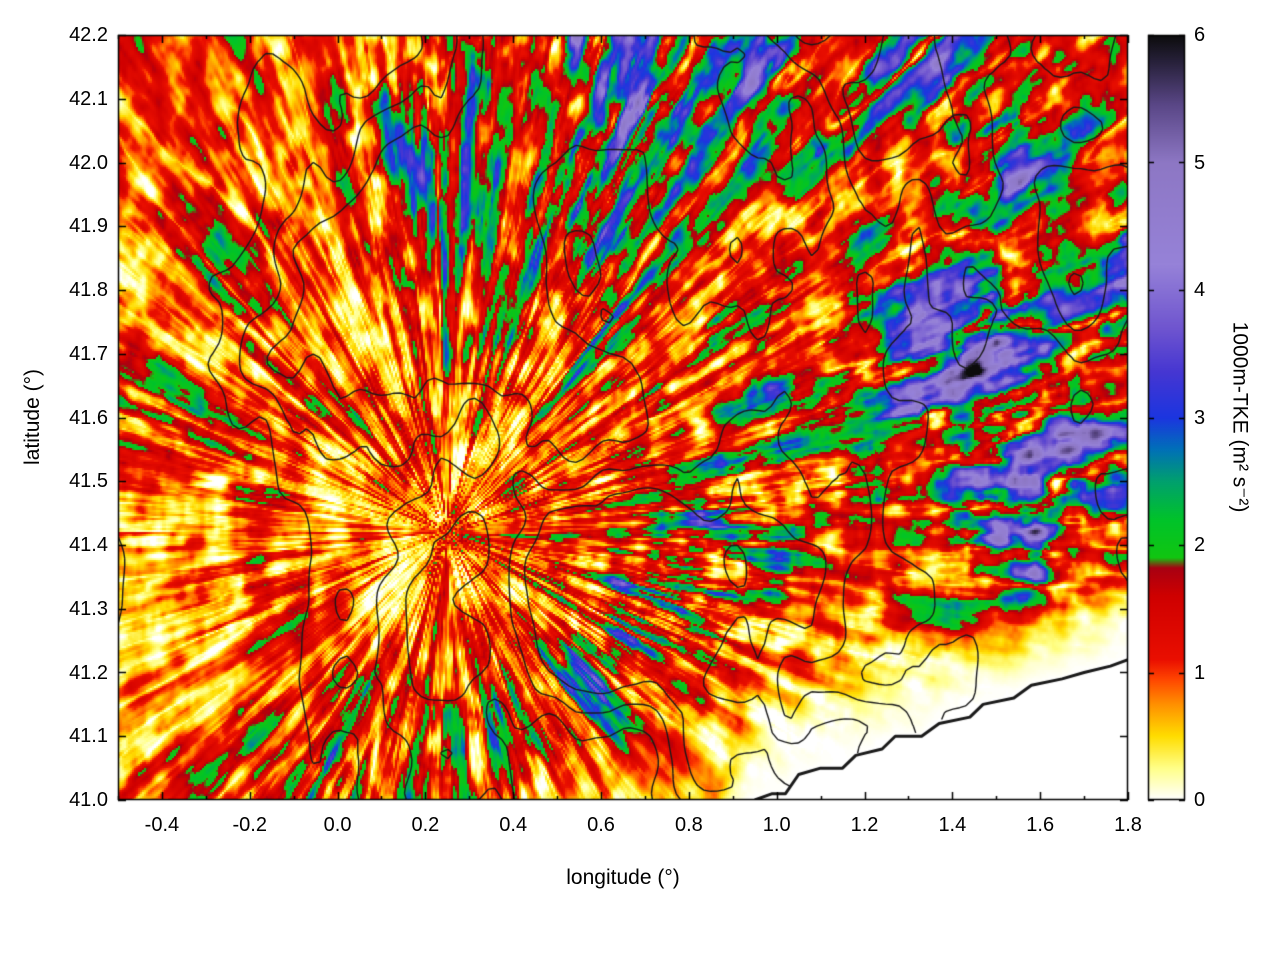  What do you see at coordinates (1200, 162) in the screenshot?
I see `colorbar-tick-label: 5` at bounding box center [1200, 162].